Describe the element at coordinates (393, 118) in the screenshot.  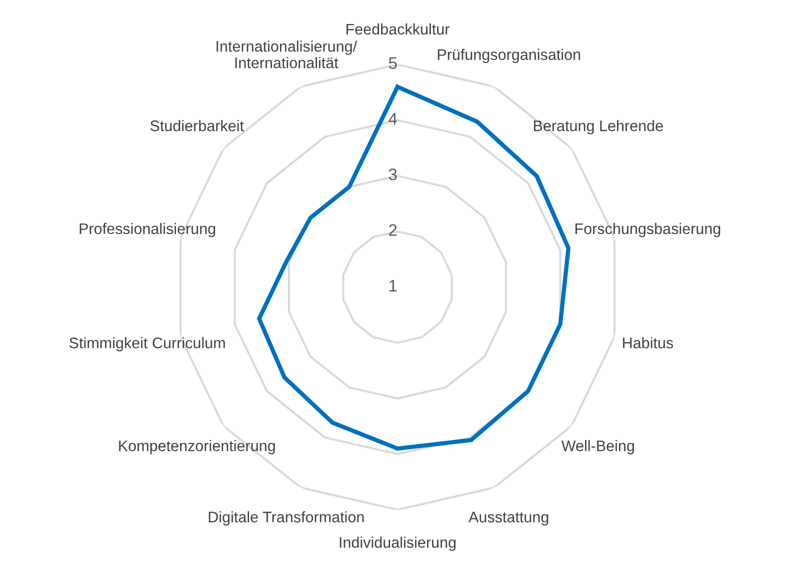
I see `y-tick-label: 4` at that location.